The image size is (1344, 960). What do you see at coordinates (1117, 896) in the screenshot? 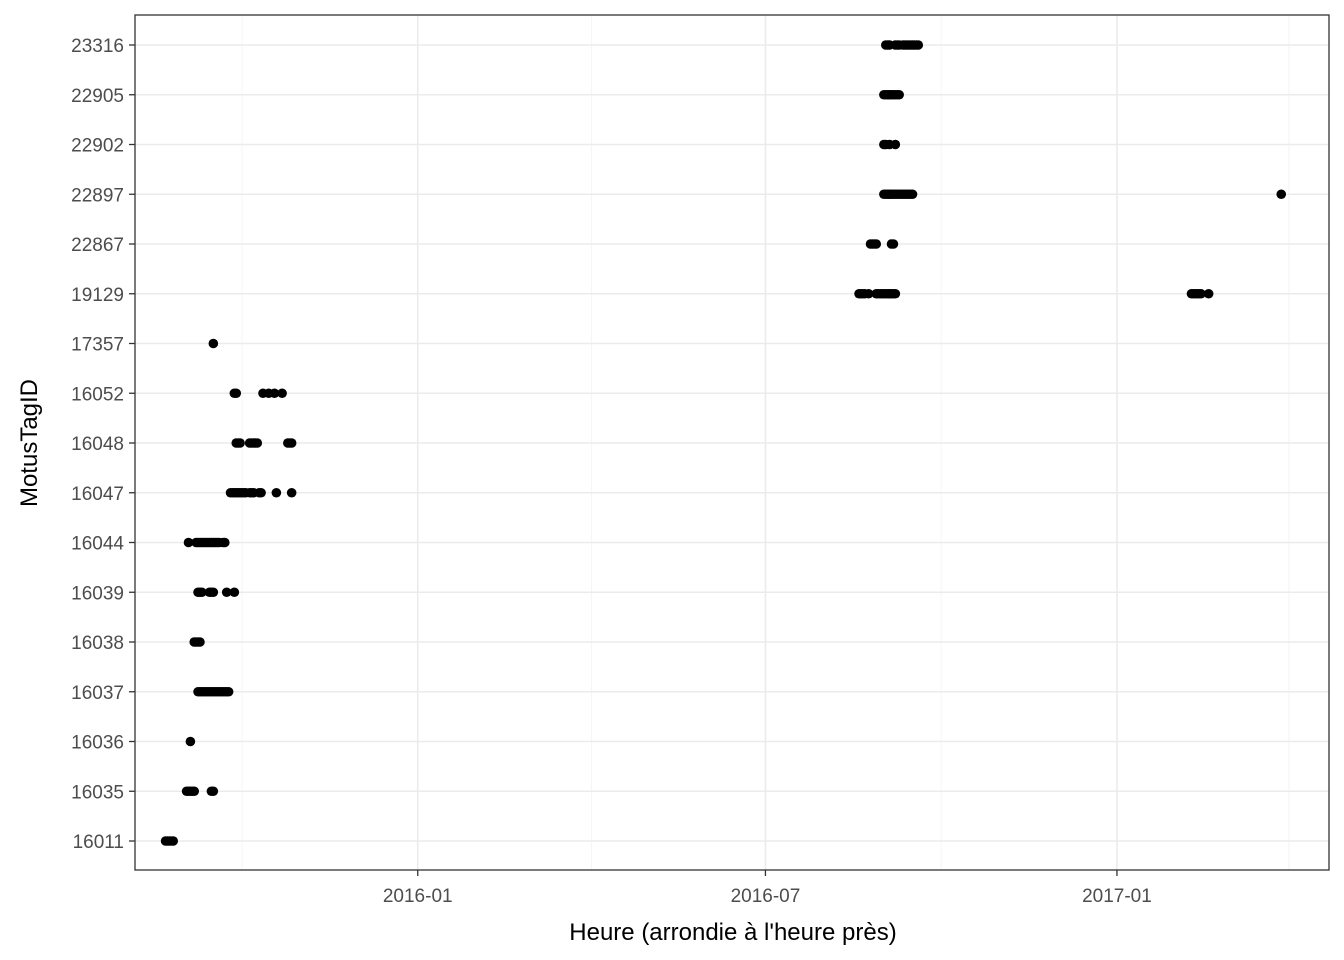
I see `x-tick-label: 2017-01` at bounding box center [1117, 896].